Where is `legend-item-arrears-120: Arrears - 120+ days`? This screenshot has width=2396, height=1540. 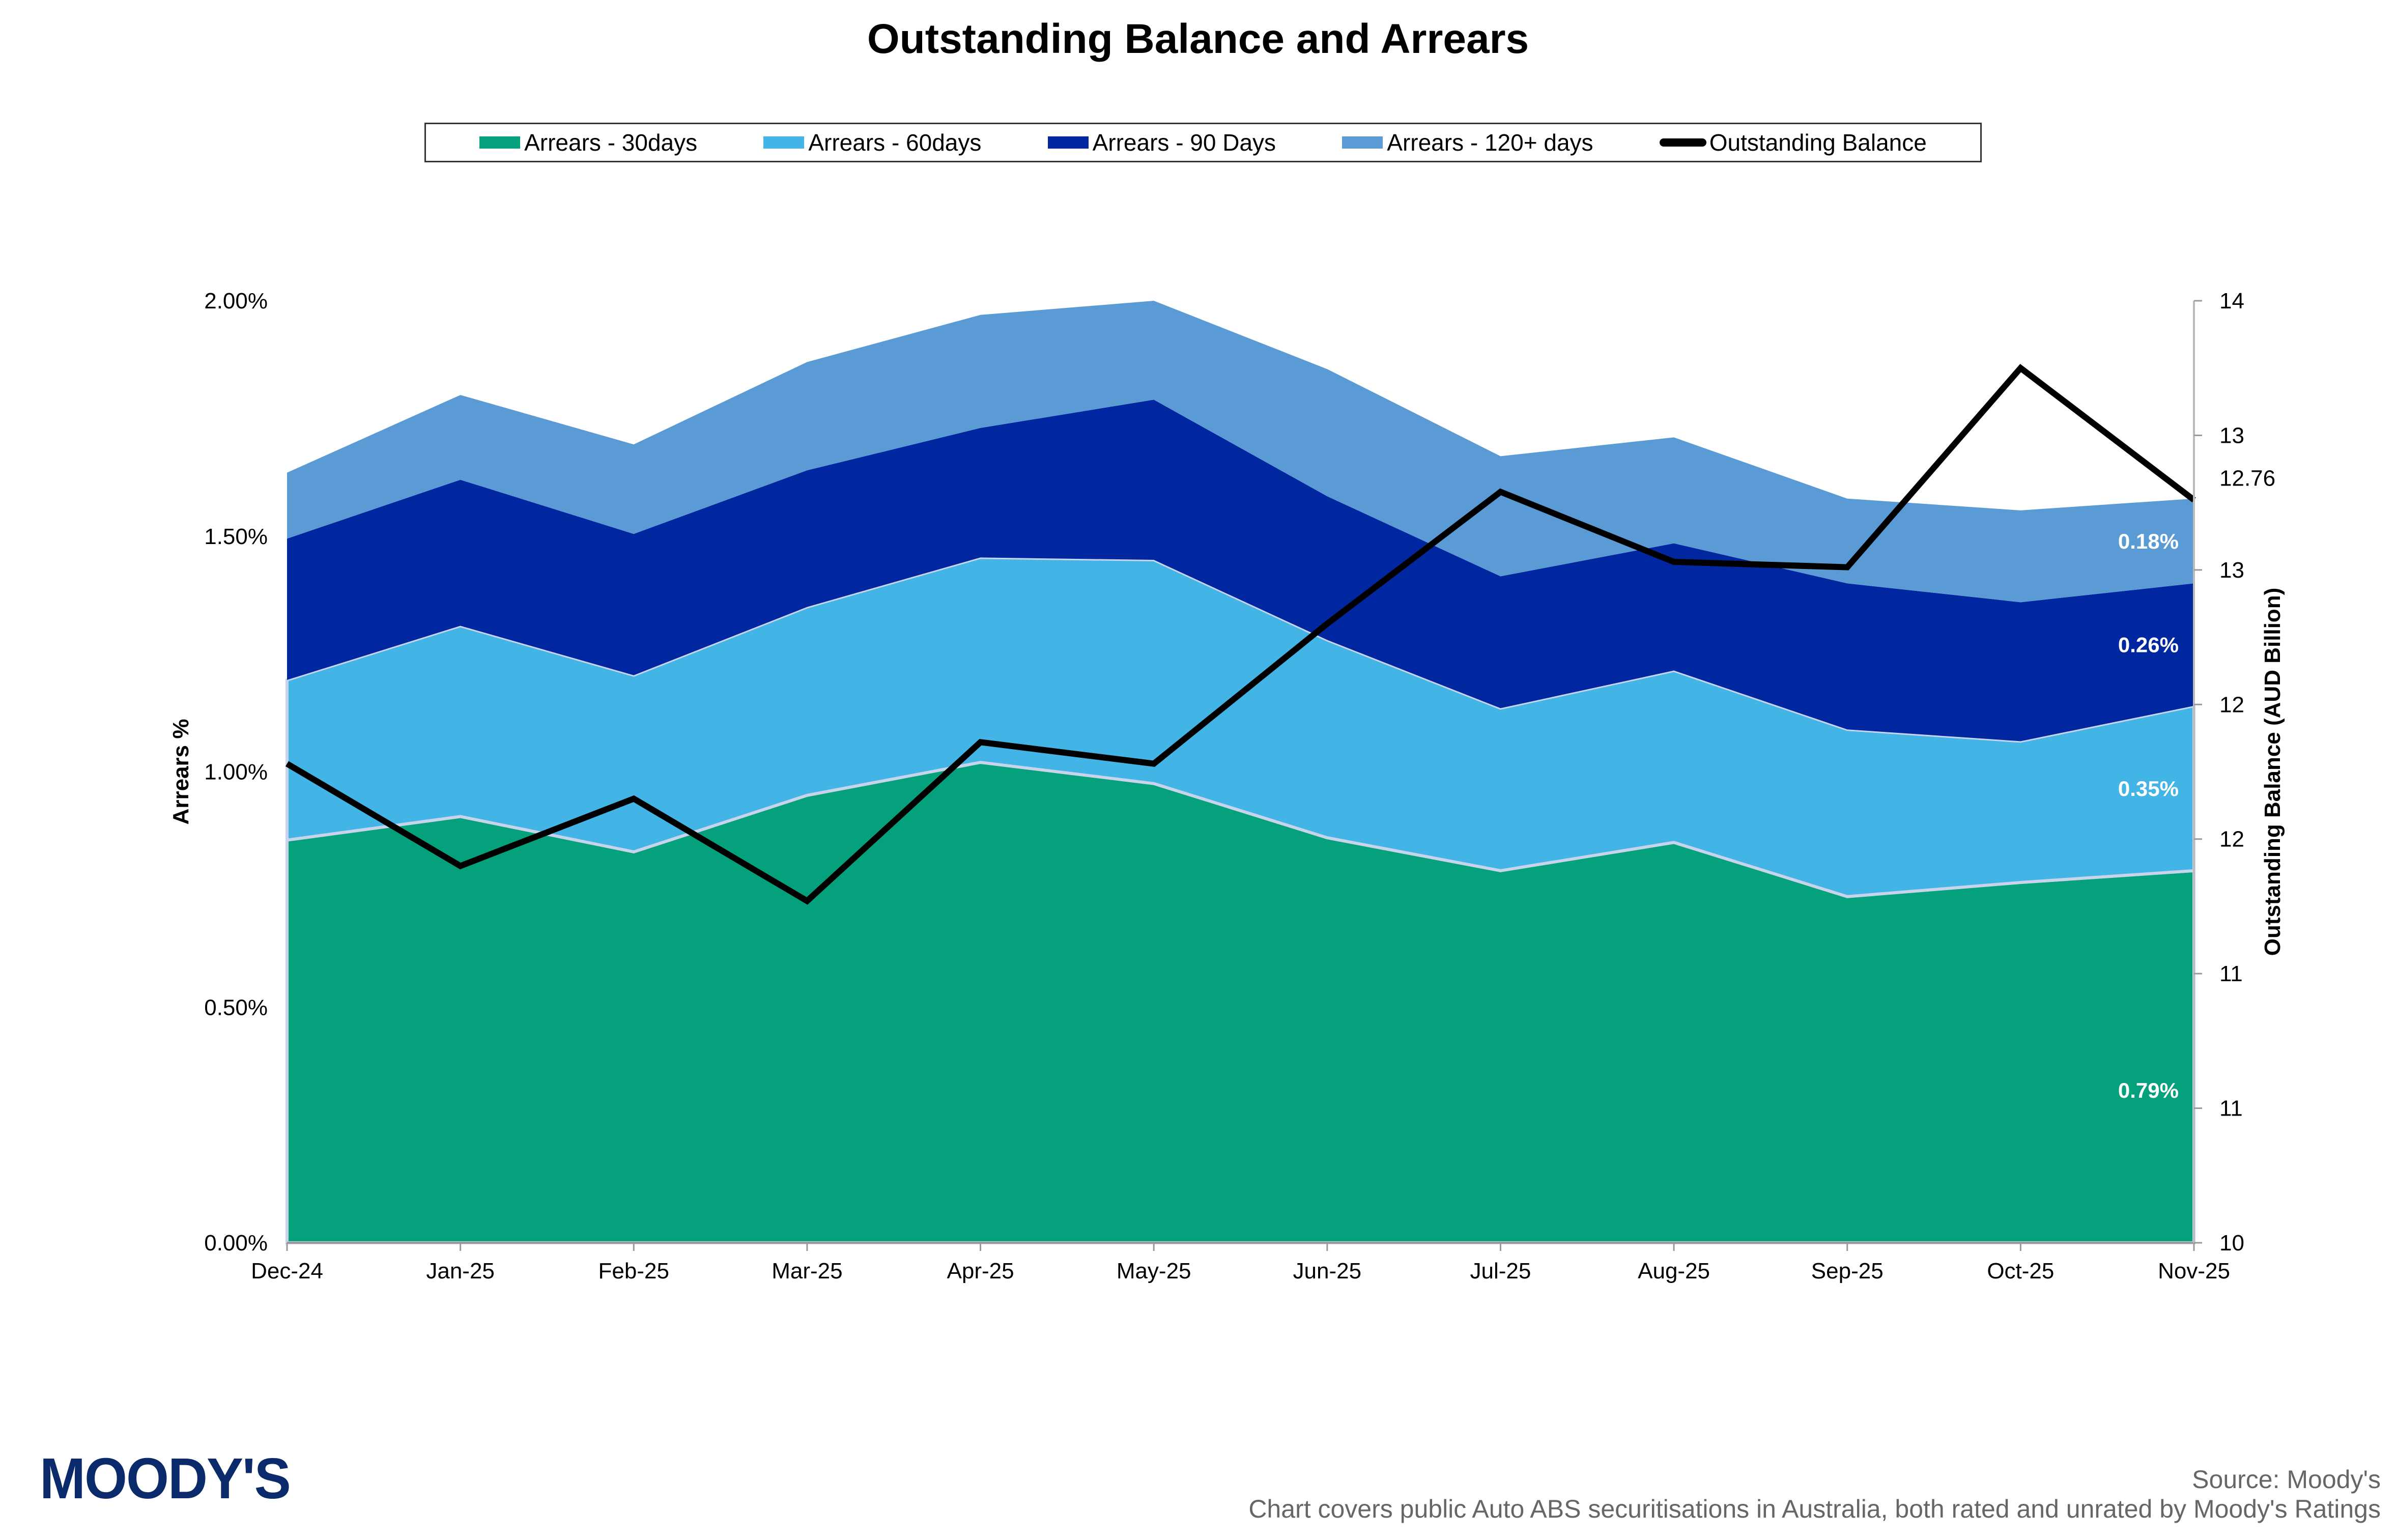 legend-item-arrears-120: Arrears - 120+ days is located at coordinates (1467, 142).